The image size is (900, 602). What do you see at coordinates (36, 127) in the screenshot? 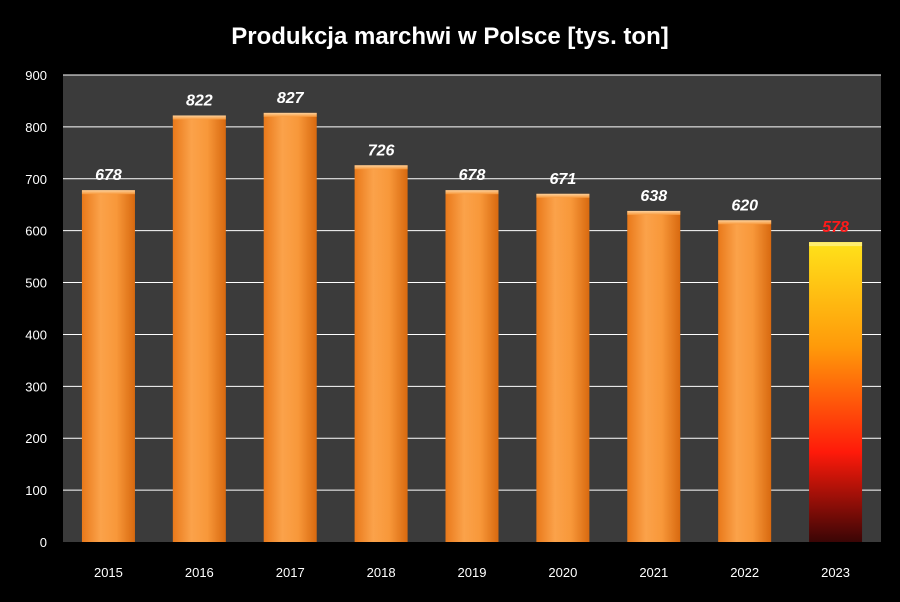
I see `y-tick-label: 800` at bounding box center [36, 127].